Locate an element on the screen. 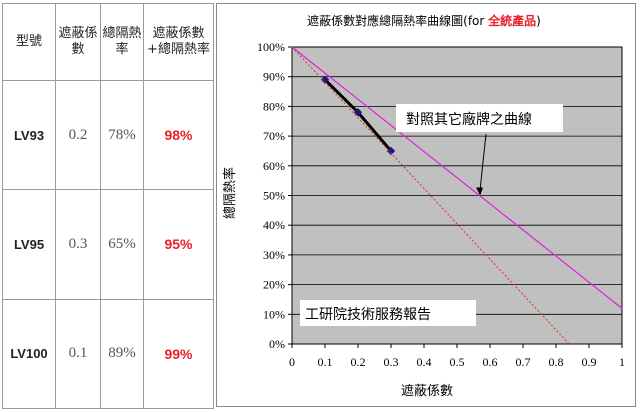  annotation-arrow is located at coordinates (483, 161).